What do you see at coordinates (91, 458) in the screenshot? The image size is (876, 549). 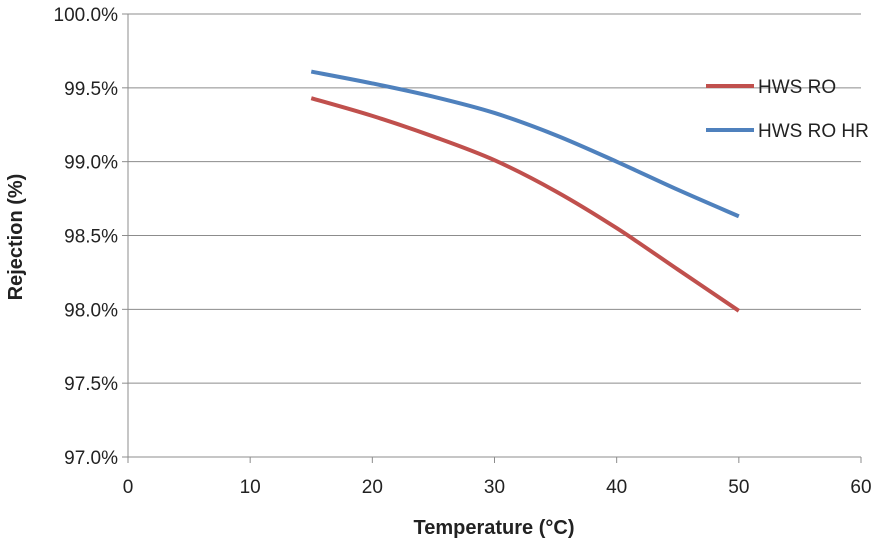 I see `y-tick-label: 97.0%` at bounding box center [91, 458].